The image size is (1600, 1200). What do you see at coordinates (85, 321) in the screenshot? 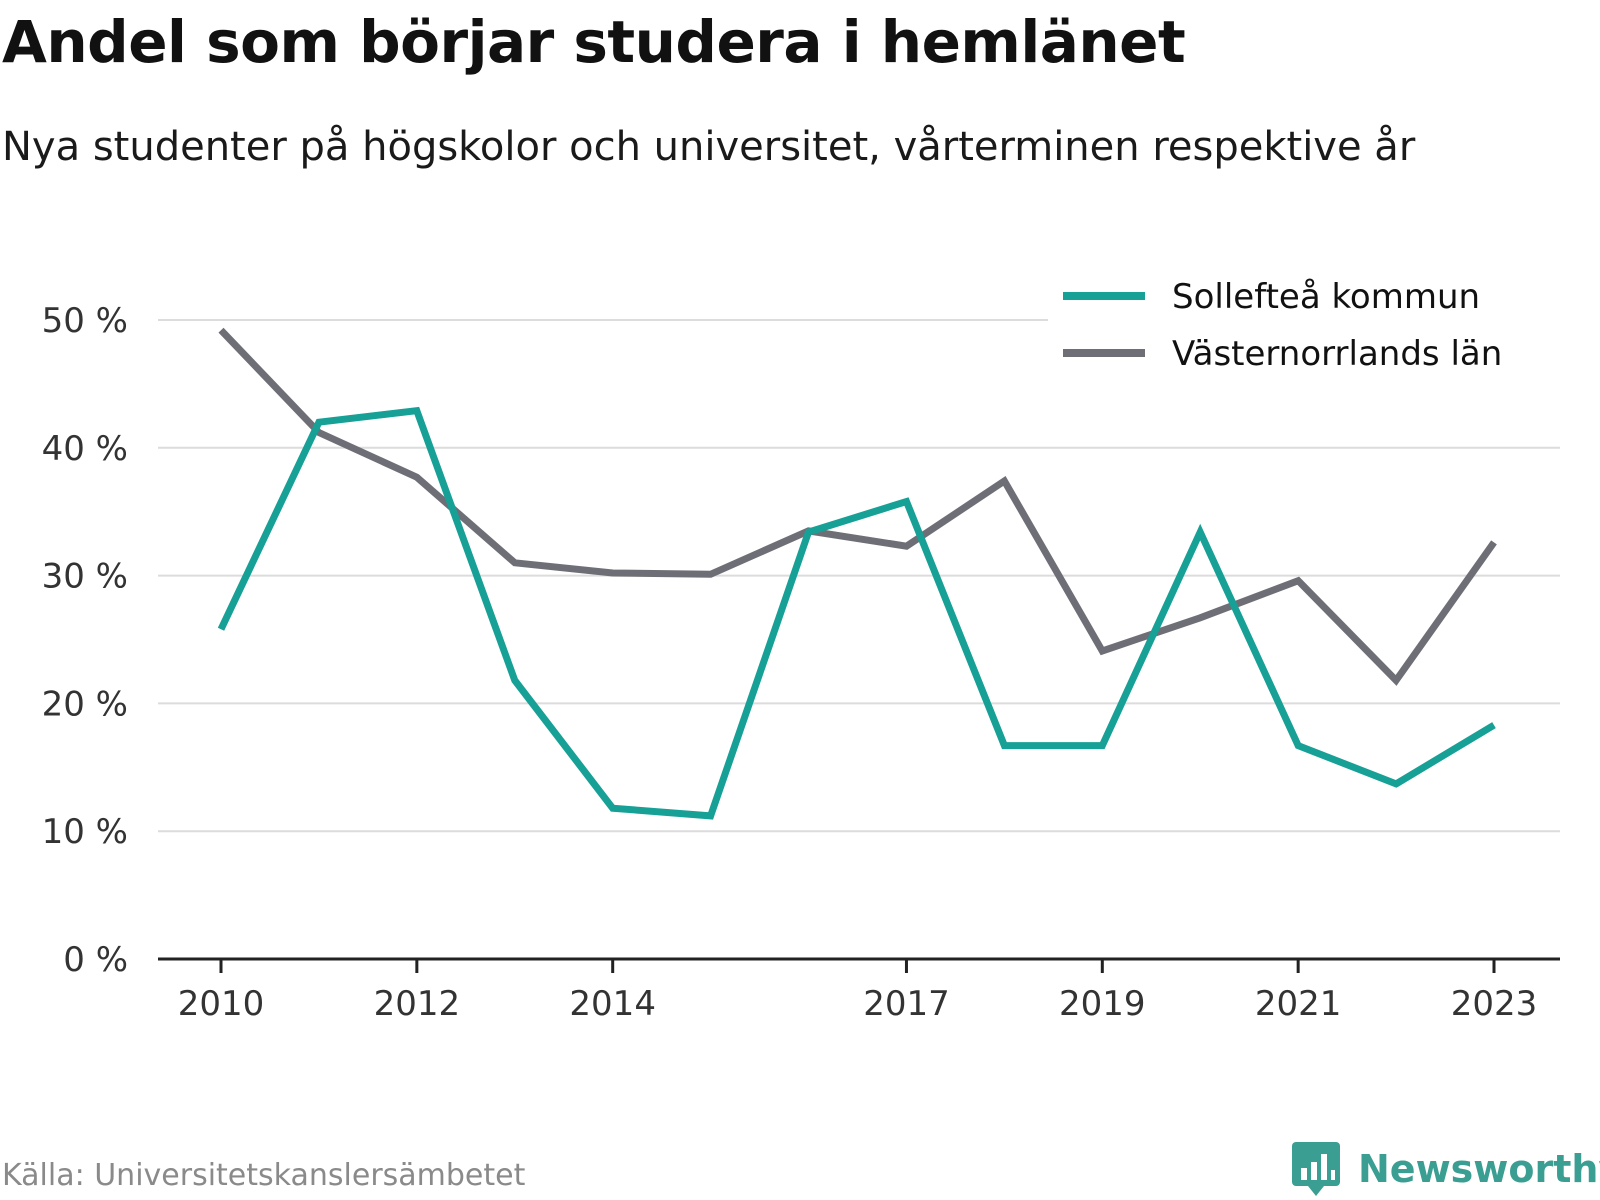
I see `y-tick-label: 50 %` at bounding box center [85, 321].